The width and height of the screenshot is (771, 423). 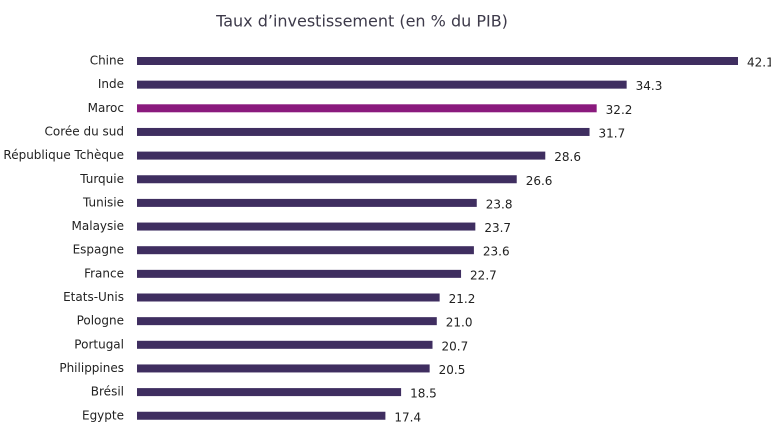 I want to click on value-label: 42.1, so click(x=759, y=63).